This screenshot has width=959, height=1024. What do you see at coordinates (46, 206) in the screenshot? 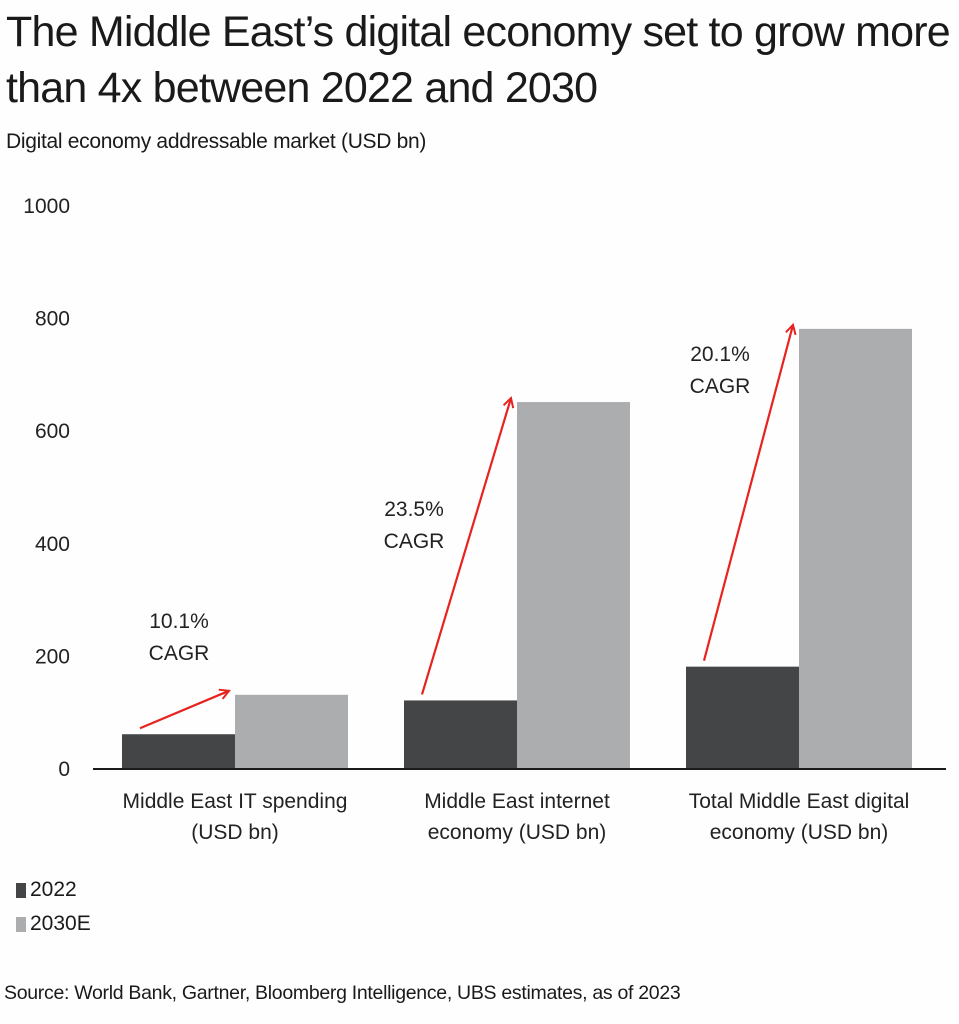
I see `y-tick-label: 1000` at bounding box center [46, 206].